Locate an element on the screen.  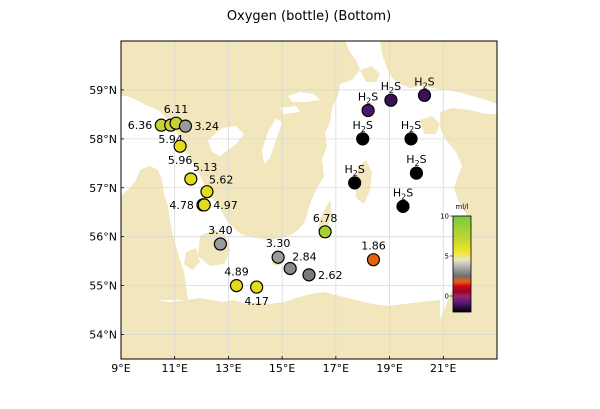
lake-vattern is located at coordinates (272, 141).